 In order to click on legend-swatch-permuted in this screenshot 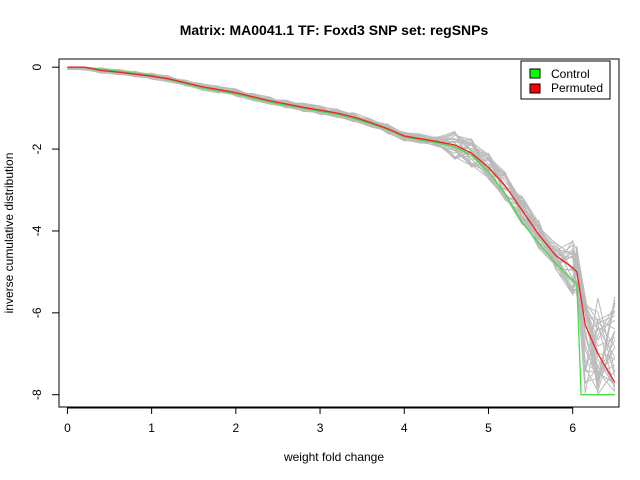, I will do `click(535, 88)`.